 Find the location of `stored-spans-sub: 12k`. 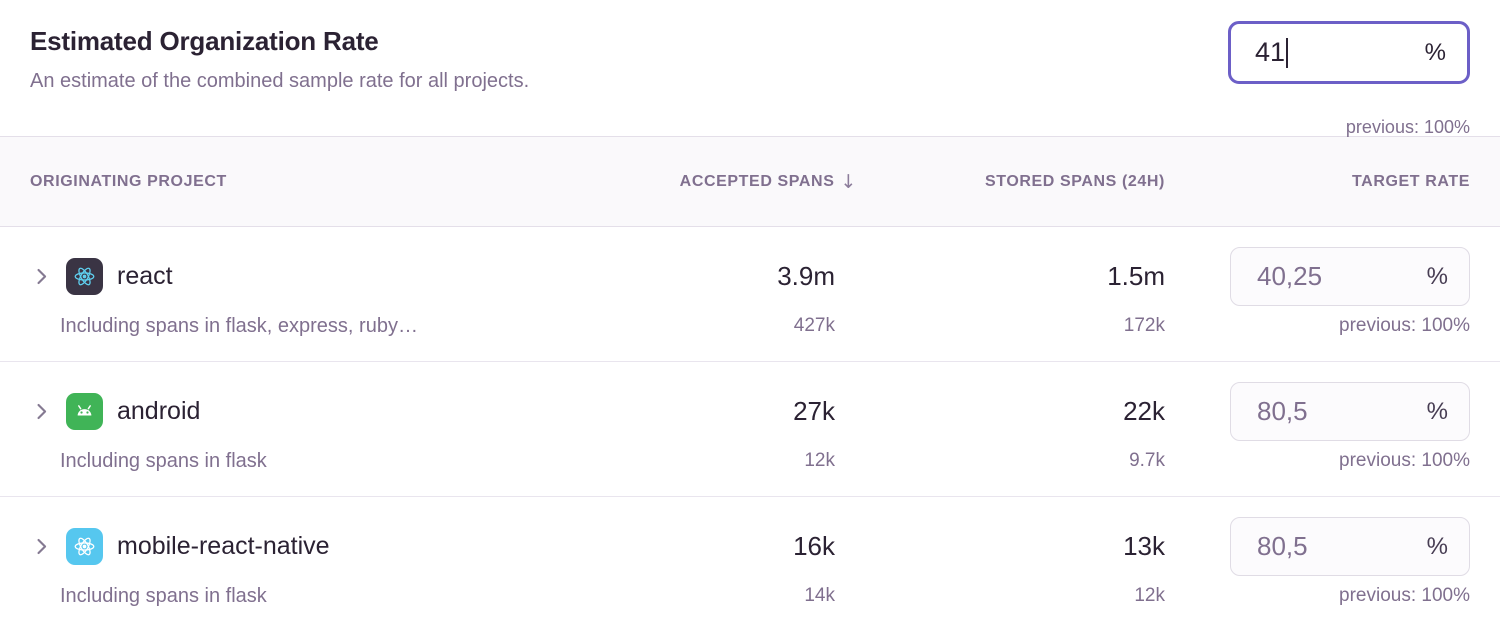

stored-spans-sub: 12k is located at coordinates (1149, 595).